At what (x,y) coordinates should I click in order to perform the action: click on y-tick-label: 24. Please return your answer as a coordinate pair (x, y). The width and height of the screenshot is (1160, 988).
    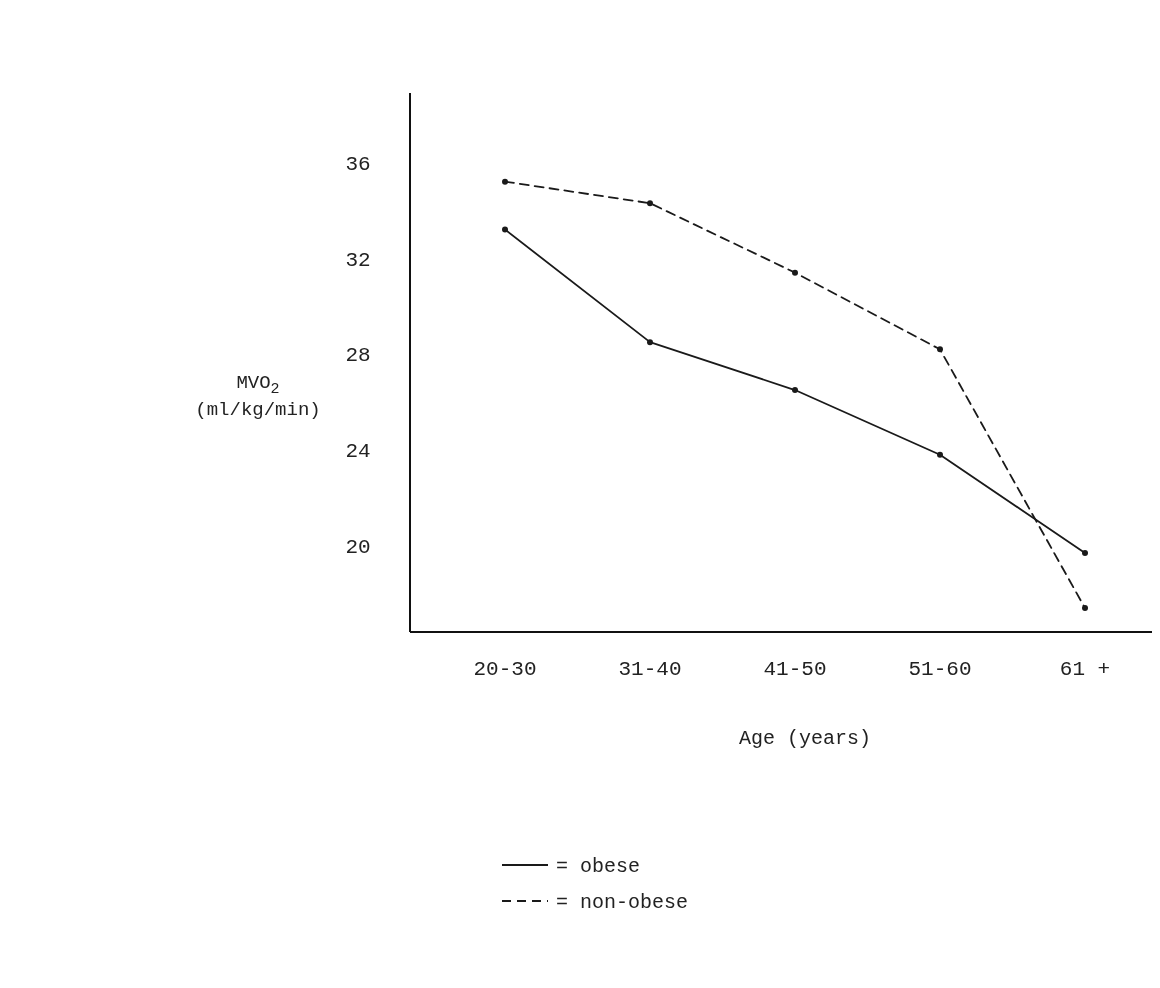
    Looking at the image, I should click on (358, 452).